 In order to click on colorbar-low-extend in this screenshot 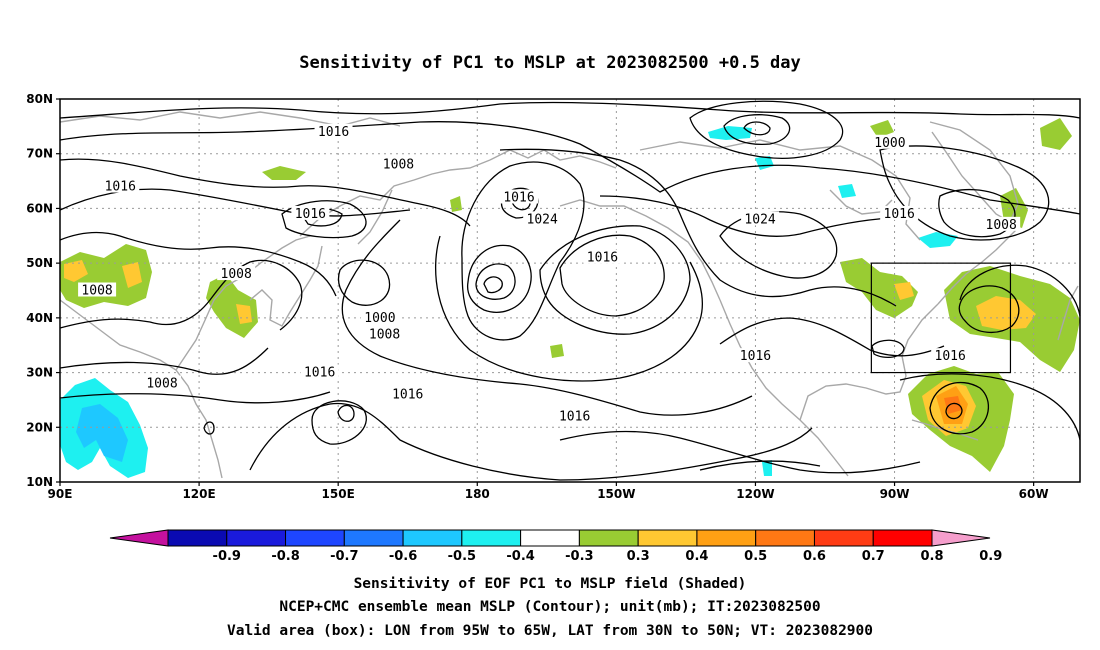, I will do `click(139, 538)`.